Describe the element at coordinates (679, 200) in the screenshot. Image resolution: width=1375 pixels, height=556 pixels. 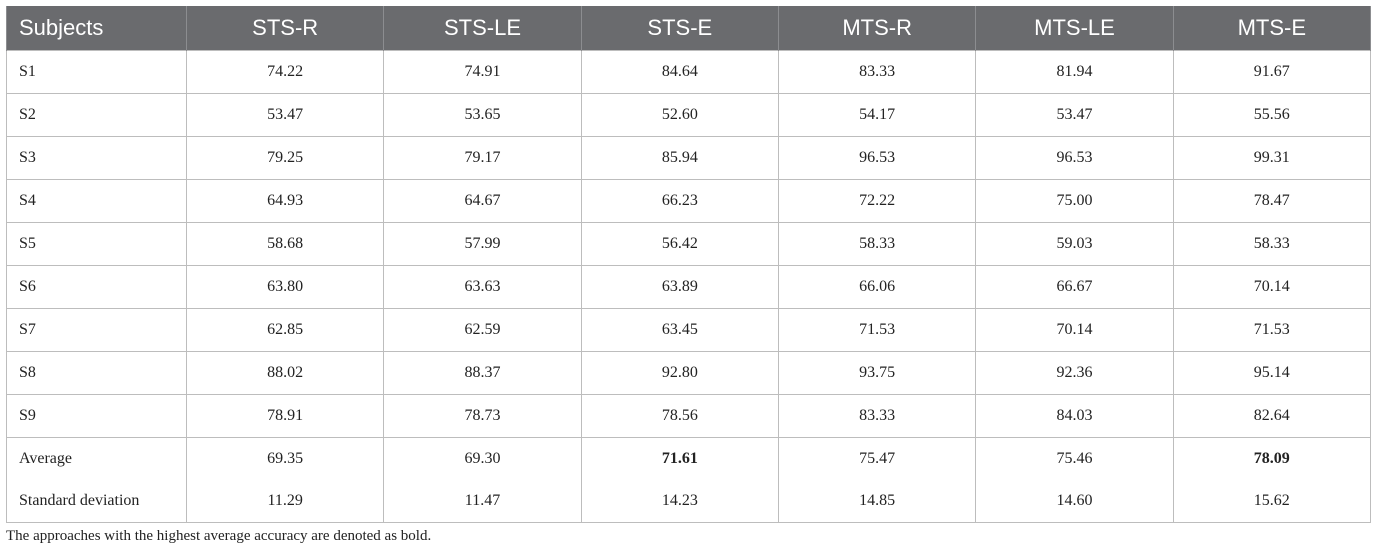
I see `table-cell: 66.23` at that location.